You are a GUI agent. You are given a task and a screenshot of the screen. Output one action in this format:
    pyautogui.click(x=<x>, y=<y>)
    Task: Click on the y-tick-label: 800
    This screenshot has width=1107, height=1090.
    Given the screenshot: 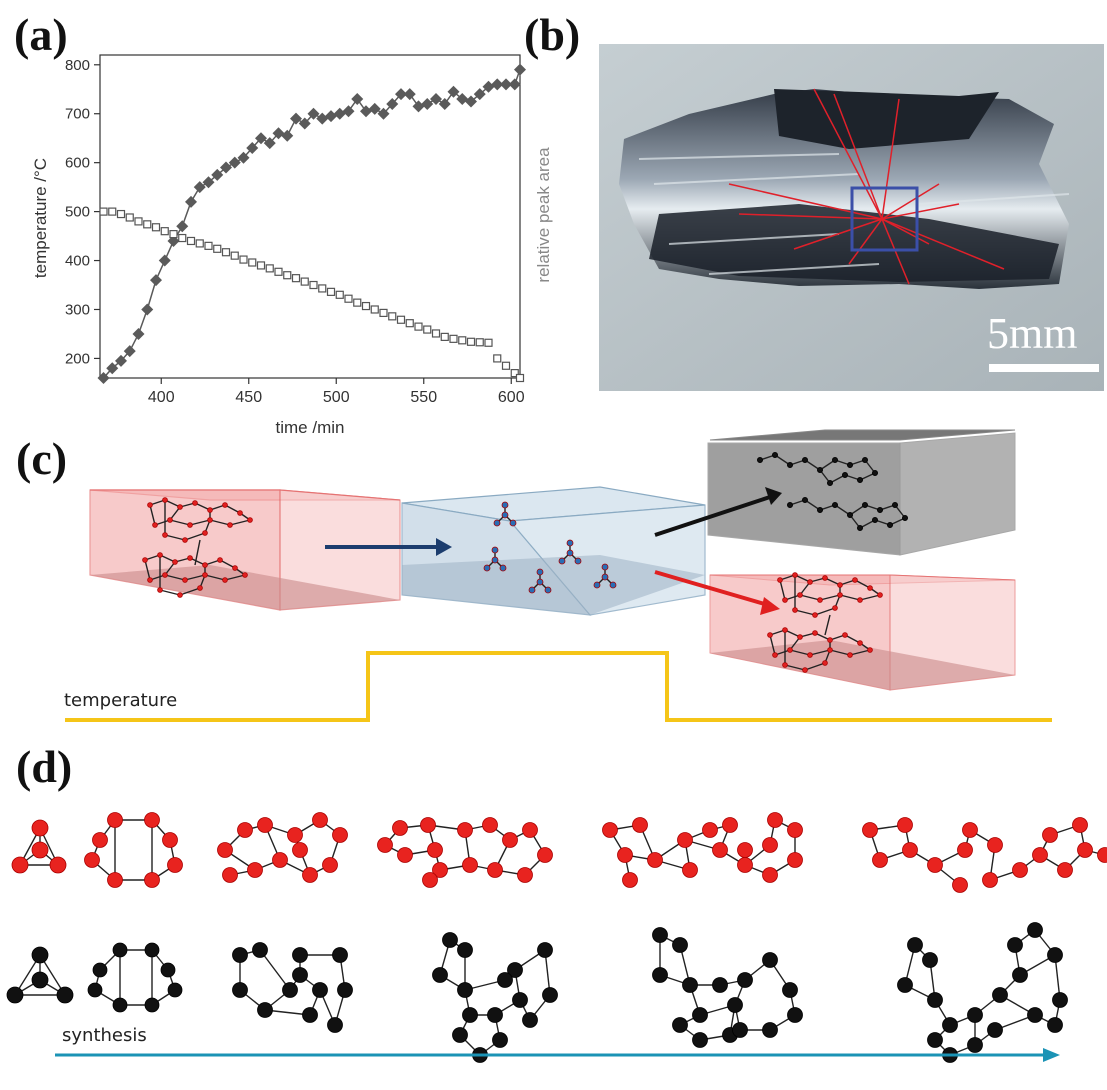 What is the action you would take?
    pyautogui.click(x=77, y=65)
    